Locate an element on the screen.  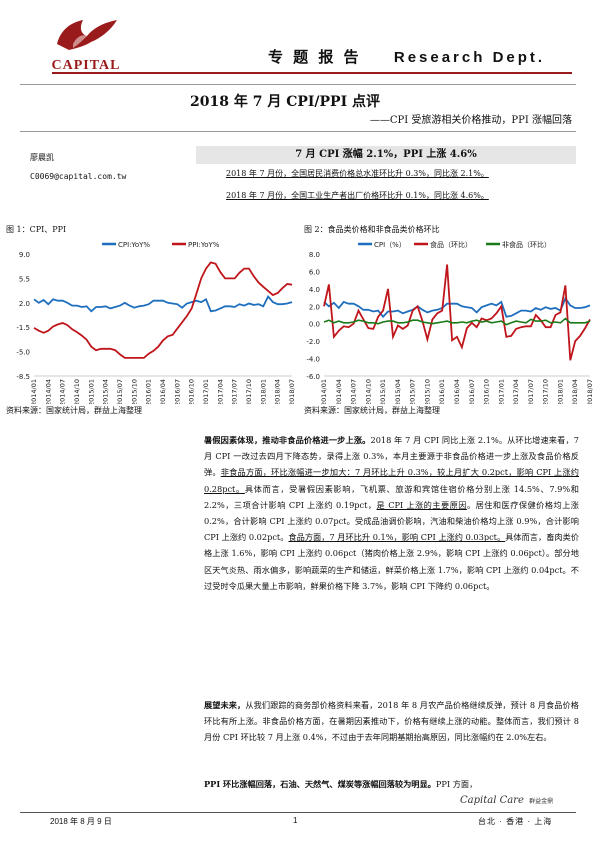
legend-label: CPI:YoY% is located at coordinates (134, 245).